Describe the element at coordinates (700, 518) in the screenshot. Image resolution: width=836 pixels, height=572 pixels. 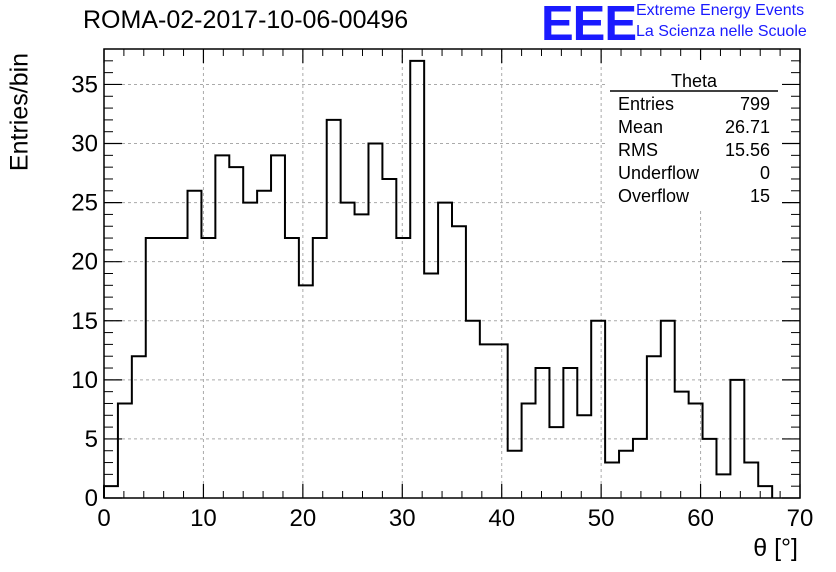
I see `x-tick-label: 60` at that location.